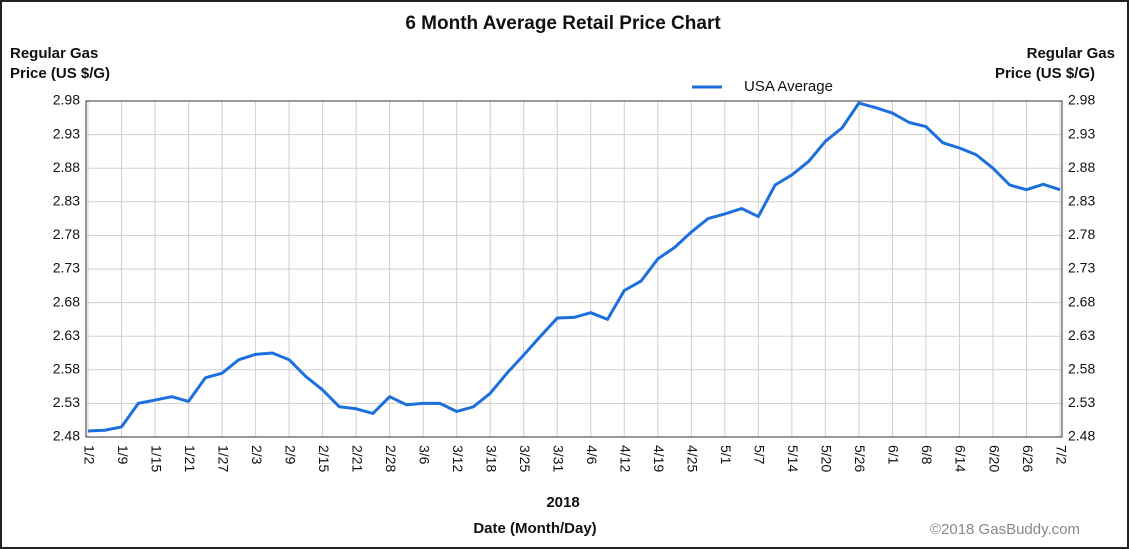  What do you see at coordinates (1081, 436) in the screenshot?
I see `y2-tick-label: 2.48` at bounding box center [1081, 436].